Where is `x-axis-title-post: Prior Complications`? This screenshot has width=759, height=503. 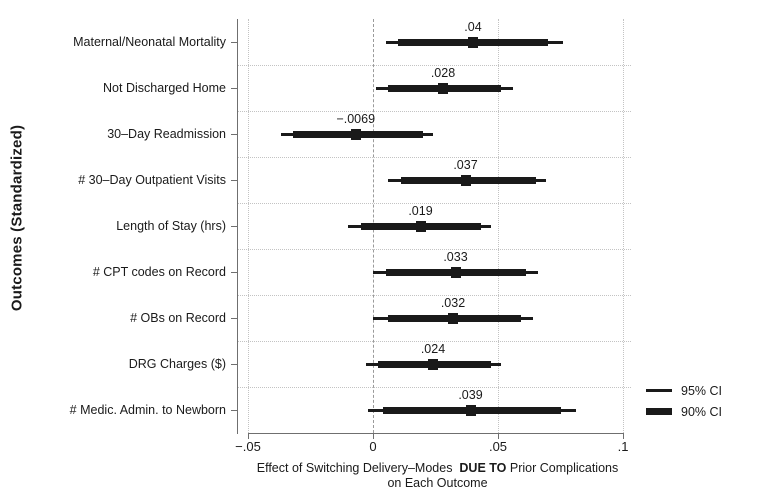
x-axis-title-post: Prior Complications is located at coordinates (562, 468).